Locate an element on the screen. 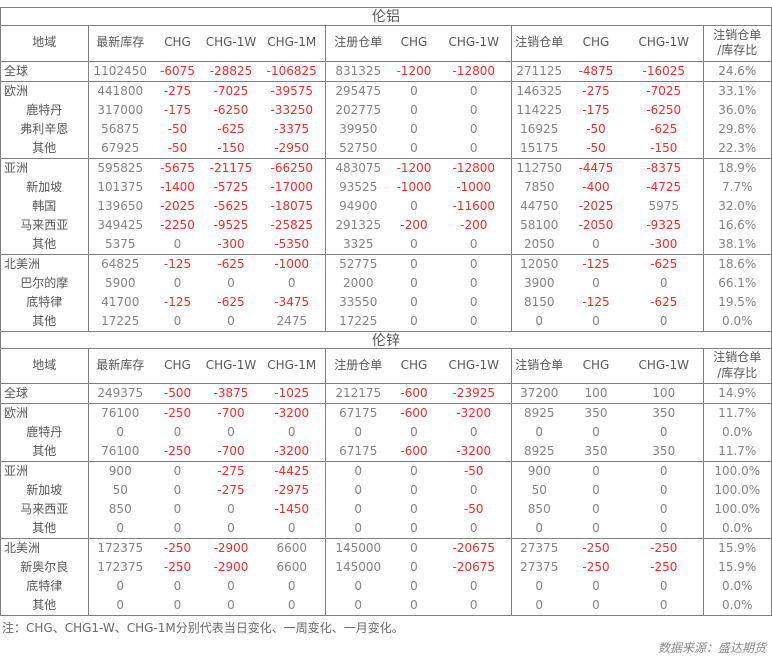 The height and width of the screenshot is (659, 772). value-cell: -1000 is located at coordinates (414, 186).